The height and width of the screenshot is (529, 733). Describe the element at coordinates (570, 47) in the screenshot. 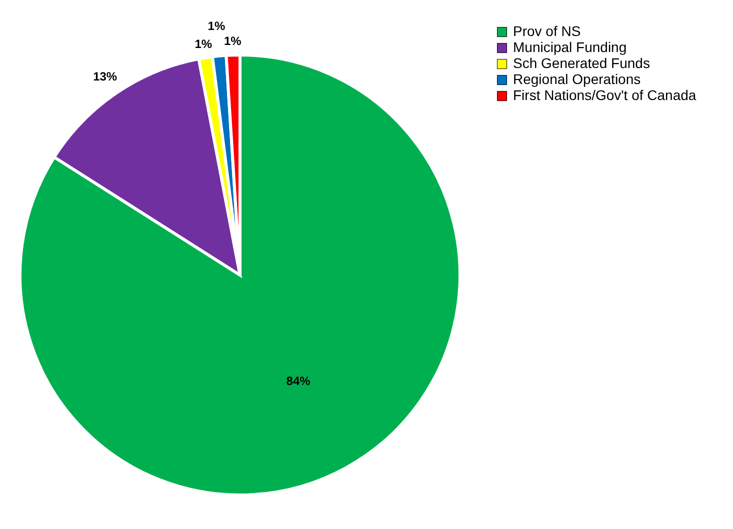

I see `legend-label: Municipal Funding` at that location.